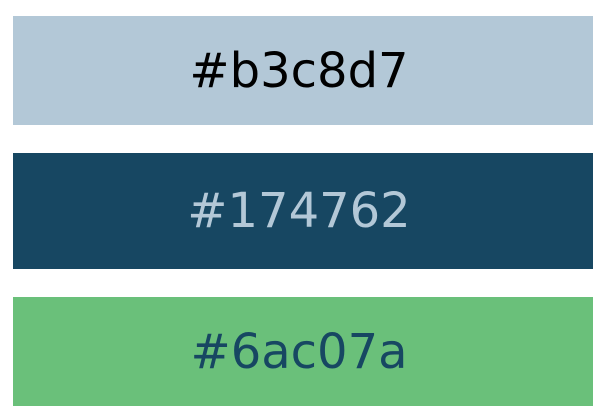 Image resolution: width=606 pixels, height=419 pixels. I want to click on swatch-hex-label: #b3c8d7, so click(299, 70).